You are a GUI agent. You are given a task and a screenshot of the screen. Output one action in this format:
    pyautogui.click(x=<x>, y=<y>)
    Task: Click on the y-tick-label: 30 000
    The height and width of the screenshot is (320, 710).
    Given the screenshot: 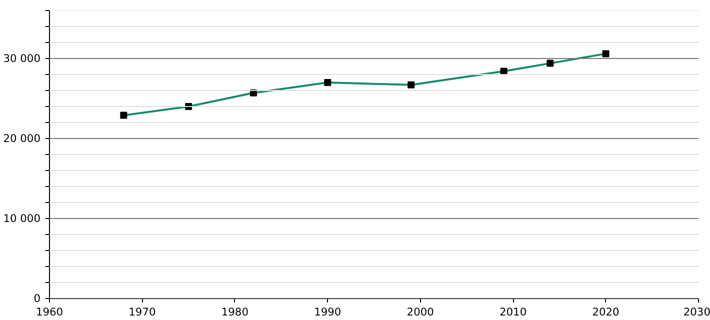 What is the action you would take?
    pyautogui.click(x=22, y=58)
    